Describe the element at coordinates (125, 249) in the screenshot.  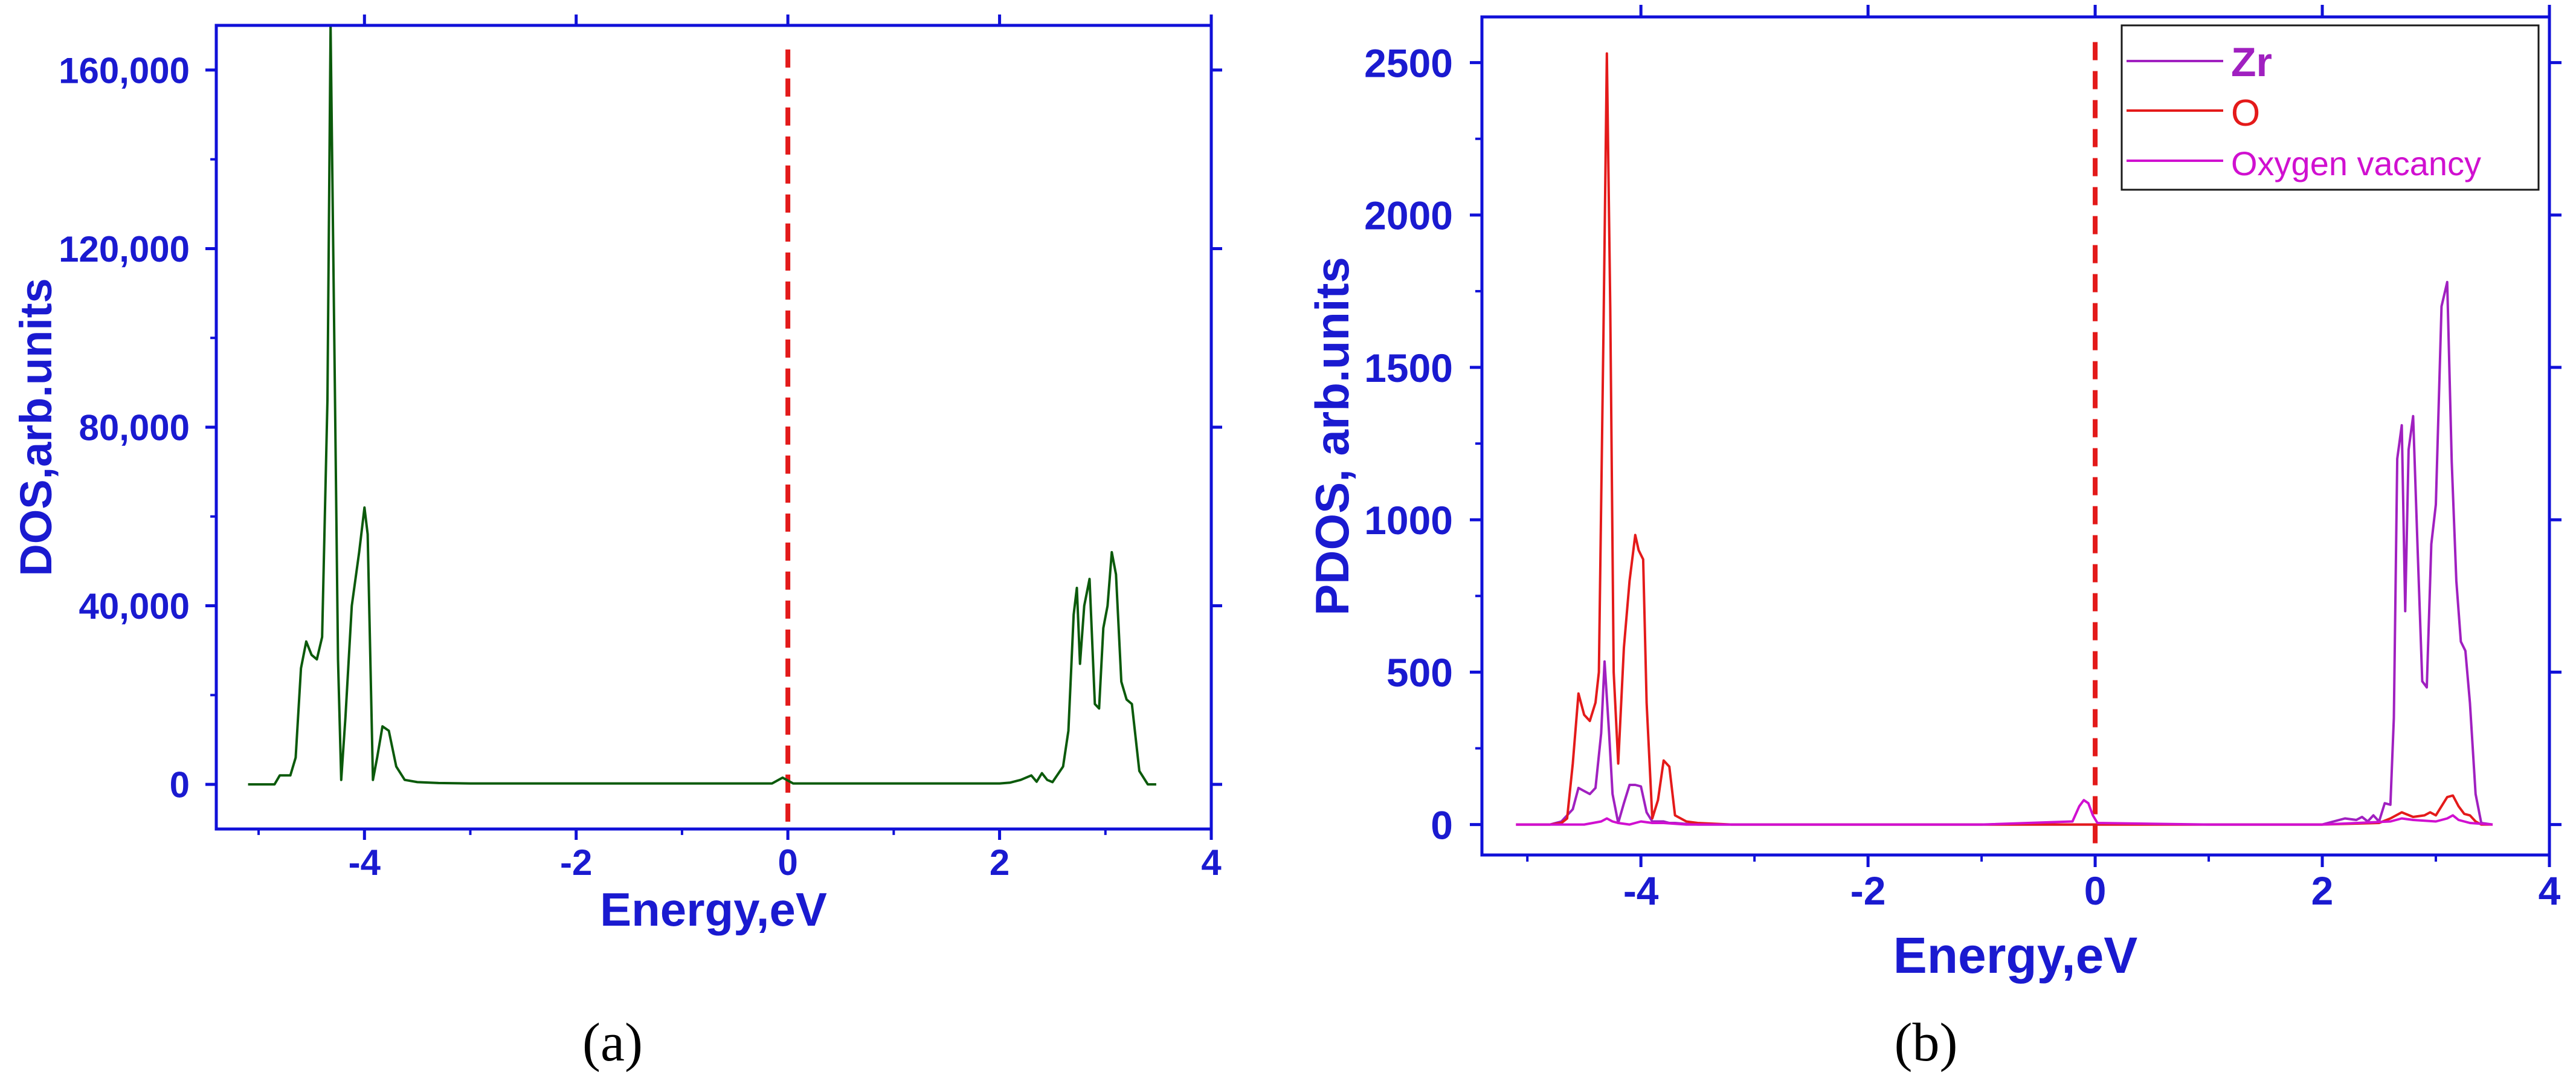
I see `y-tick-label: 120,000` at that location.